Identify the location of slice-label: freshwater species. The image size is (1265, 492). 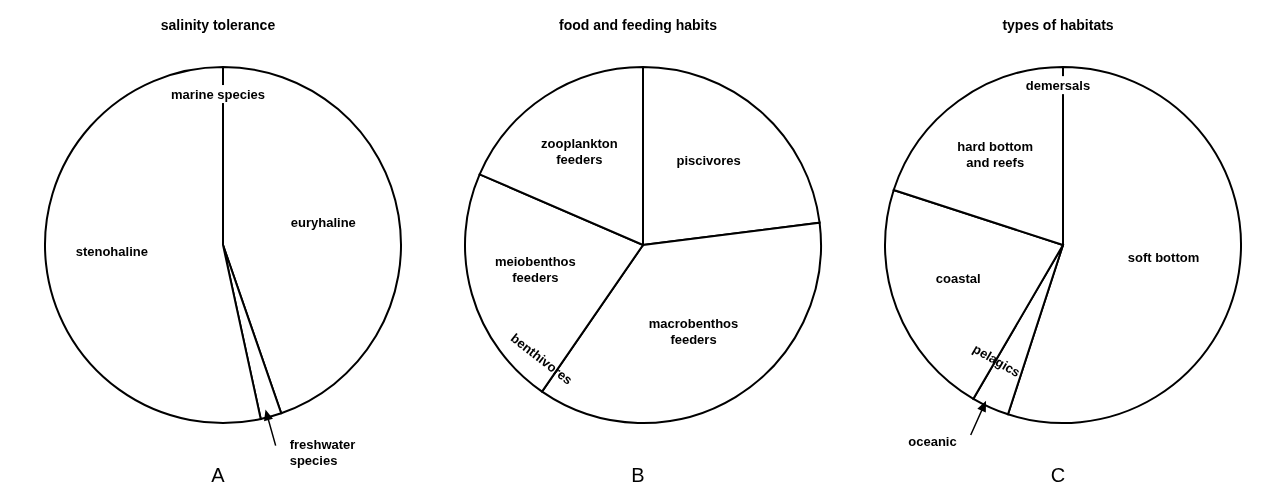
(322, 452).